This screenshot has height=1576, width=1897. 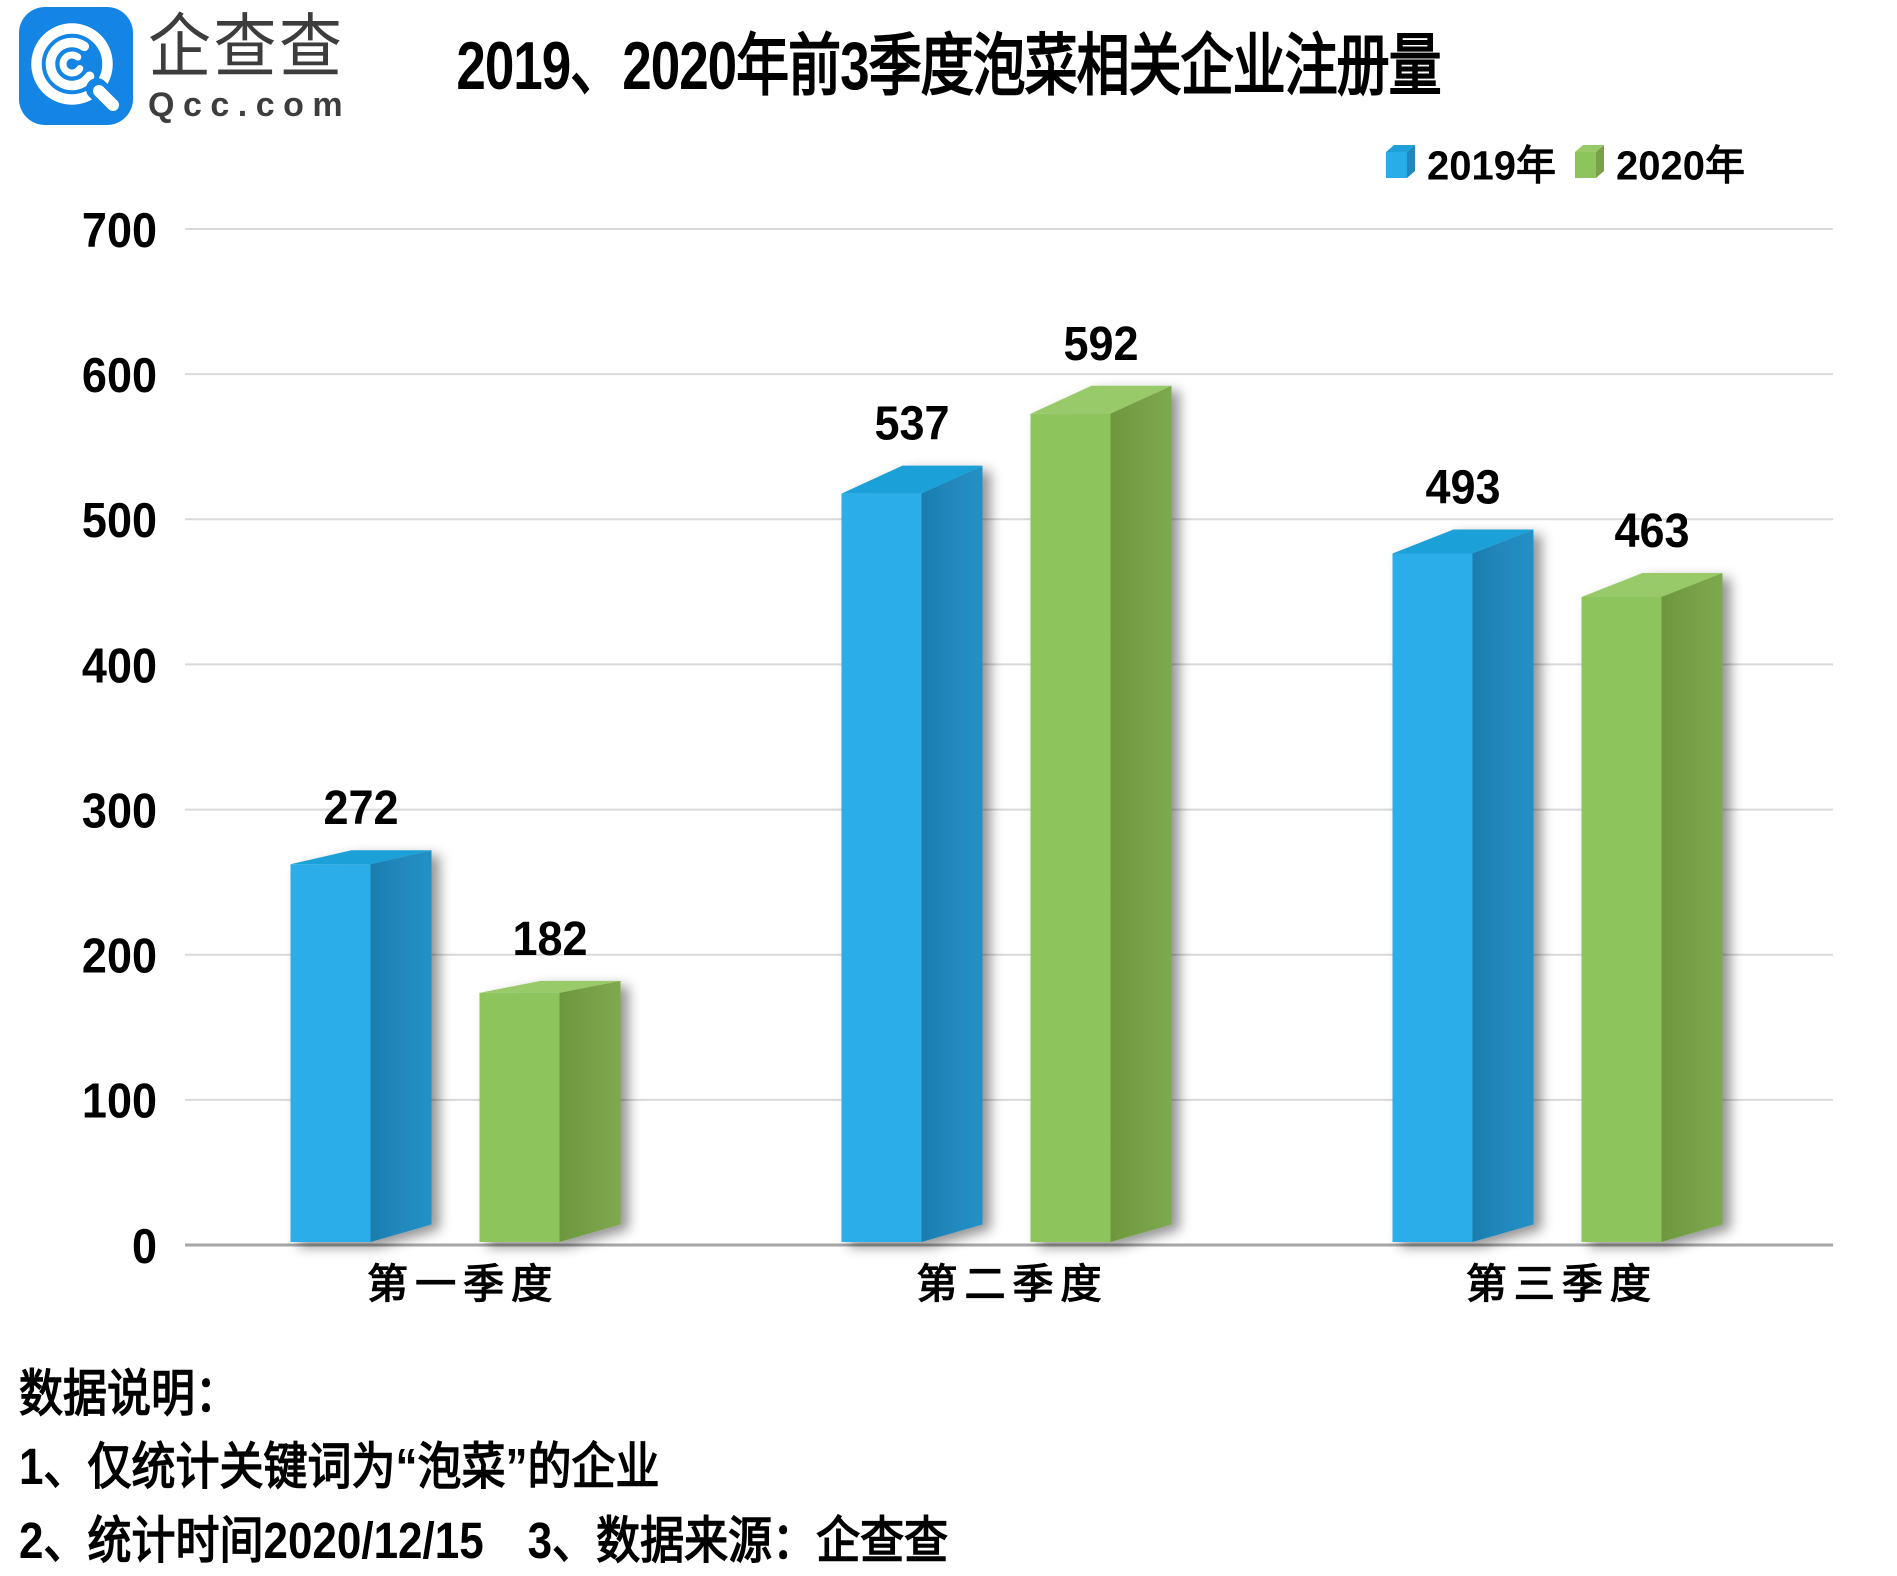 I want to click on bar-value-label: 272, so click(x=360, y=808).